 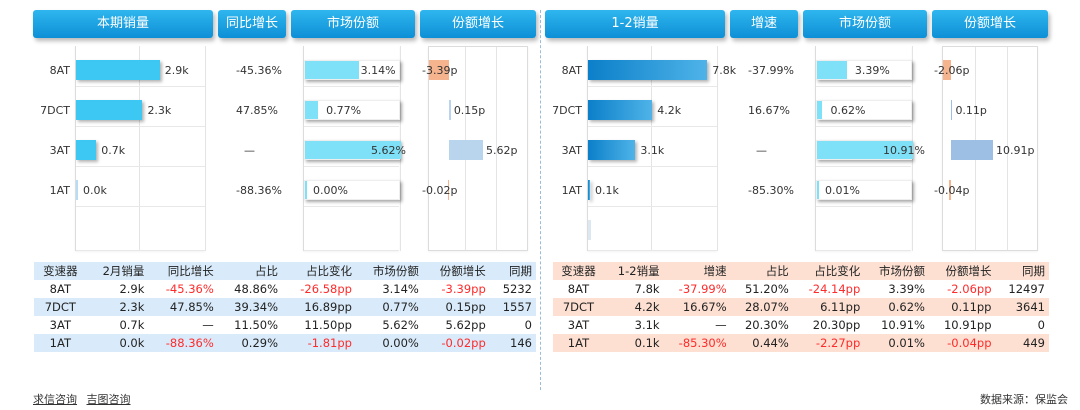 What do you see at coordinates (108, 399) in the screenshot?
I see `footer-link-jitu: 吉图咨询` at bounding box center [108, 399].